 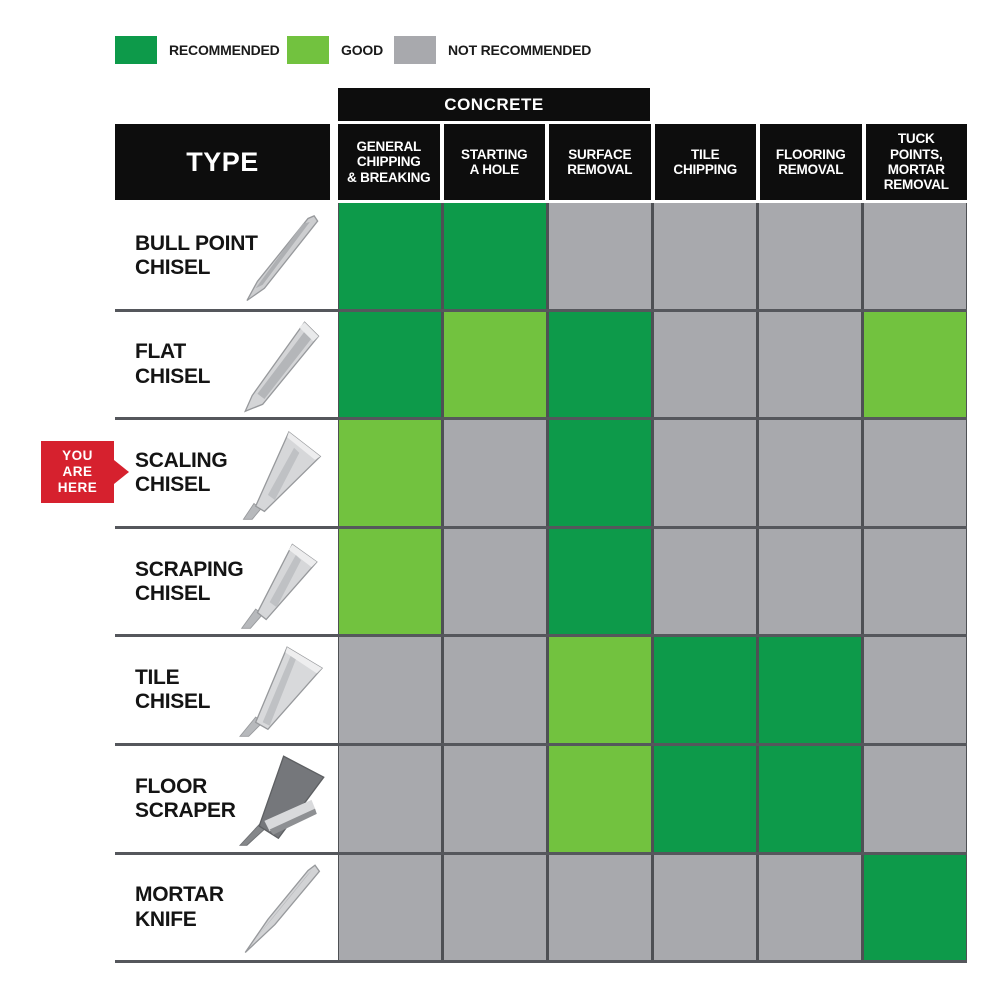 What do you see at coordinates (705, 162) in the screenshot?
I see `column-header-tile-chipping: TILE CHIPPING` at bounding box center [705, 162].